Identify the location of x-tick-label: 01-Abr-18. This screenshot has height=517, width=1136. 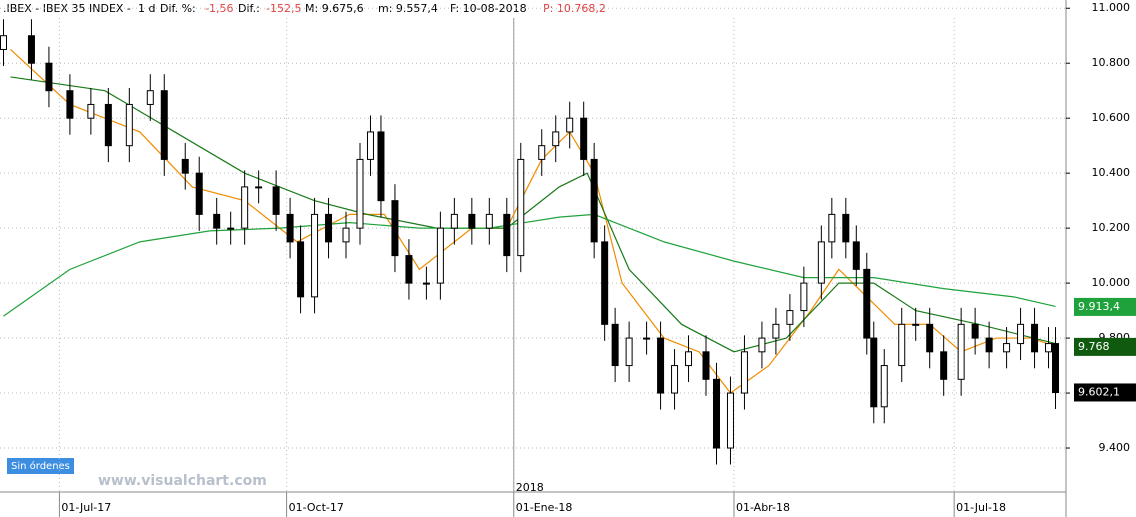
(763, 507).